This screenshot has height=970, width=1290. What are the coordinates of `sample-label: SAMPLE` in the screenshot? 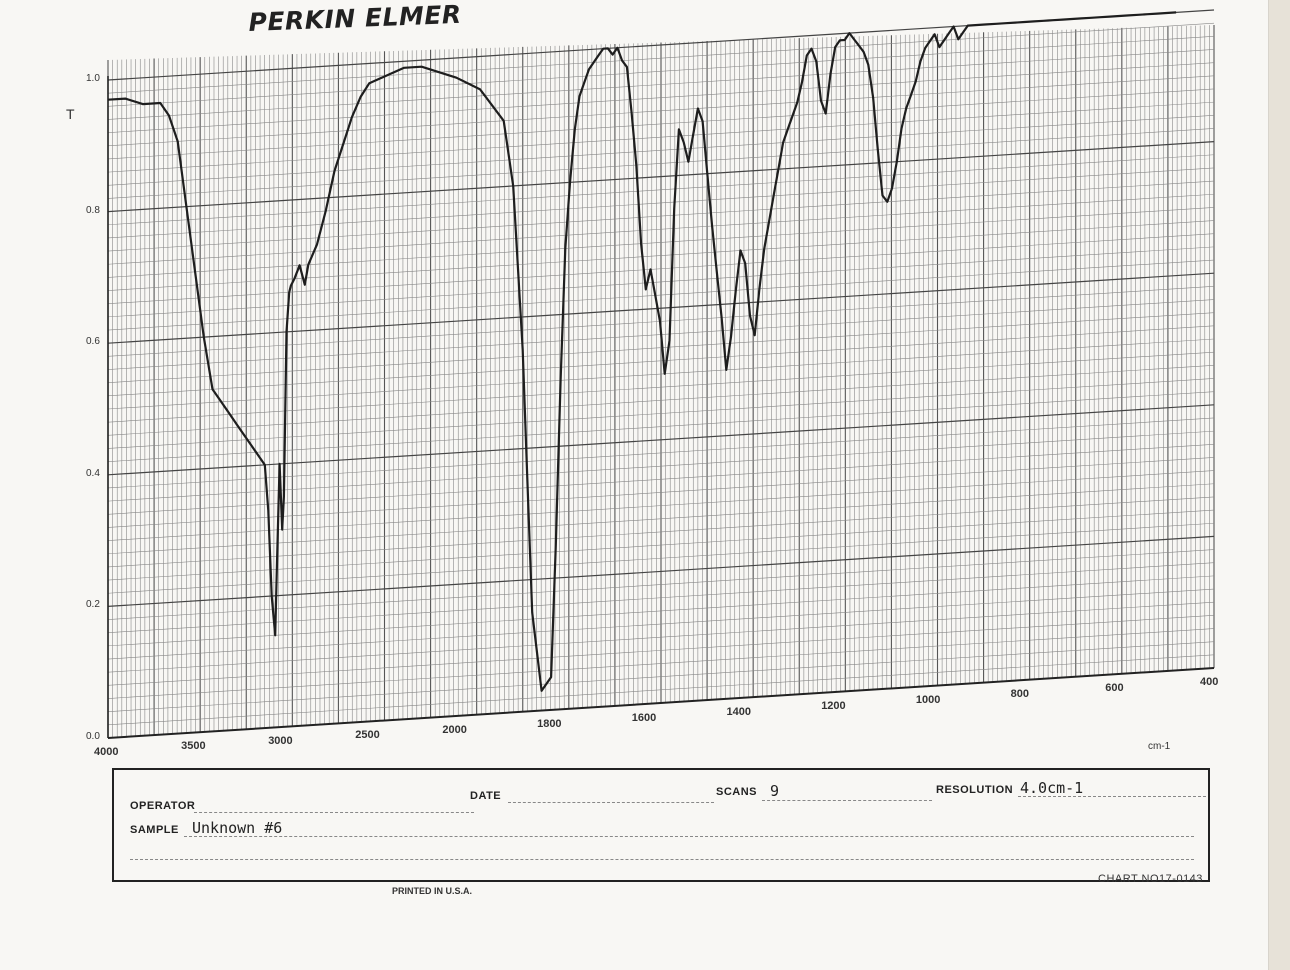 It's located at (154, 830).